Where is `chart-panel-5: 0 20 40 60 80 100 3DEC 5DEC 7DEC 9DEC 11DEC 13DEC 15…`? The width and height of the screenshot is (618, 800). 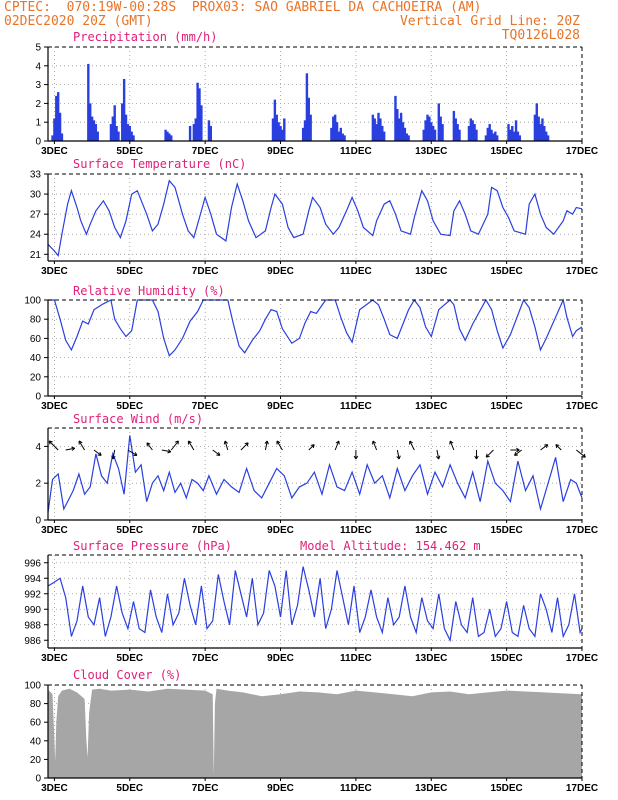 chart-panel-5: 0 20 40 60 80 100 3DEC 5DEC 7DEC 9DEC 11DEC 13DEC 15… is located at coordinates (311, 731).